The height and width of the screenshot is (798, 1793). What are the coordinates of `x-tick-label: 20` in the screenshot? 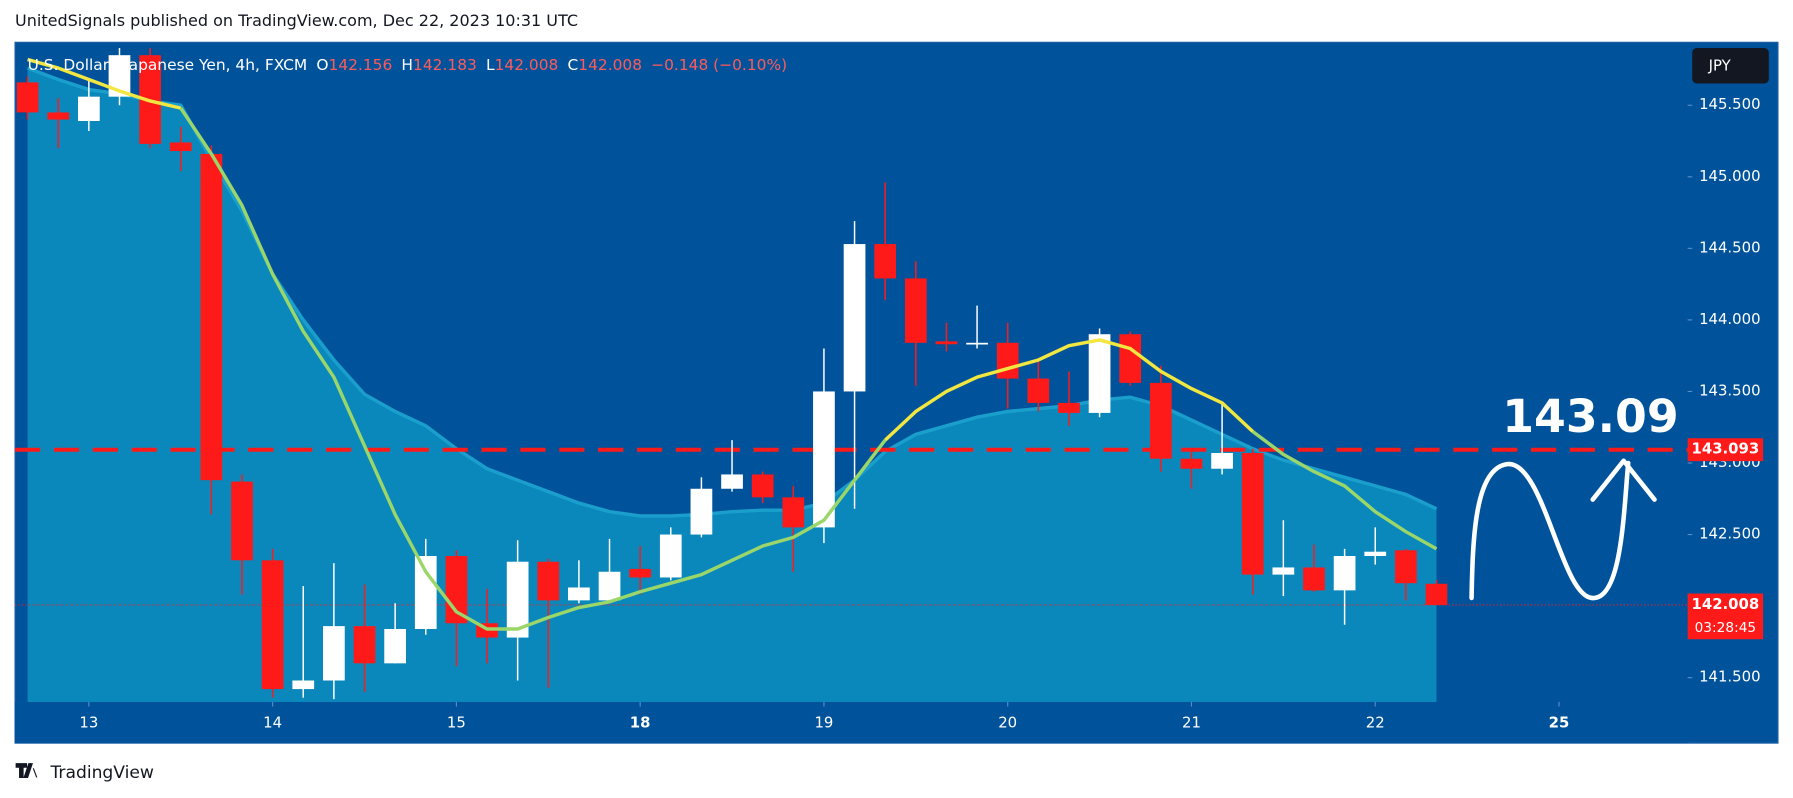 It's located at (1007, 723).